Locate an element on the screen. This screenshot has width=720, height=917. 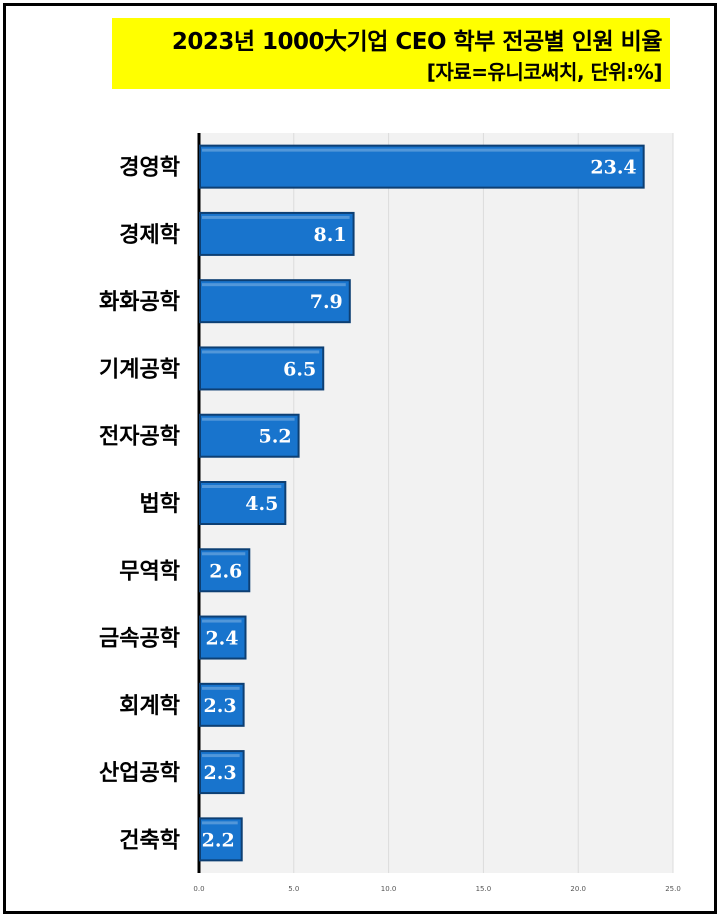
category-label: 산업공학 is located at coordinates (139, 773).